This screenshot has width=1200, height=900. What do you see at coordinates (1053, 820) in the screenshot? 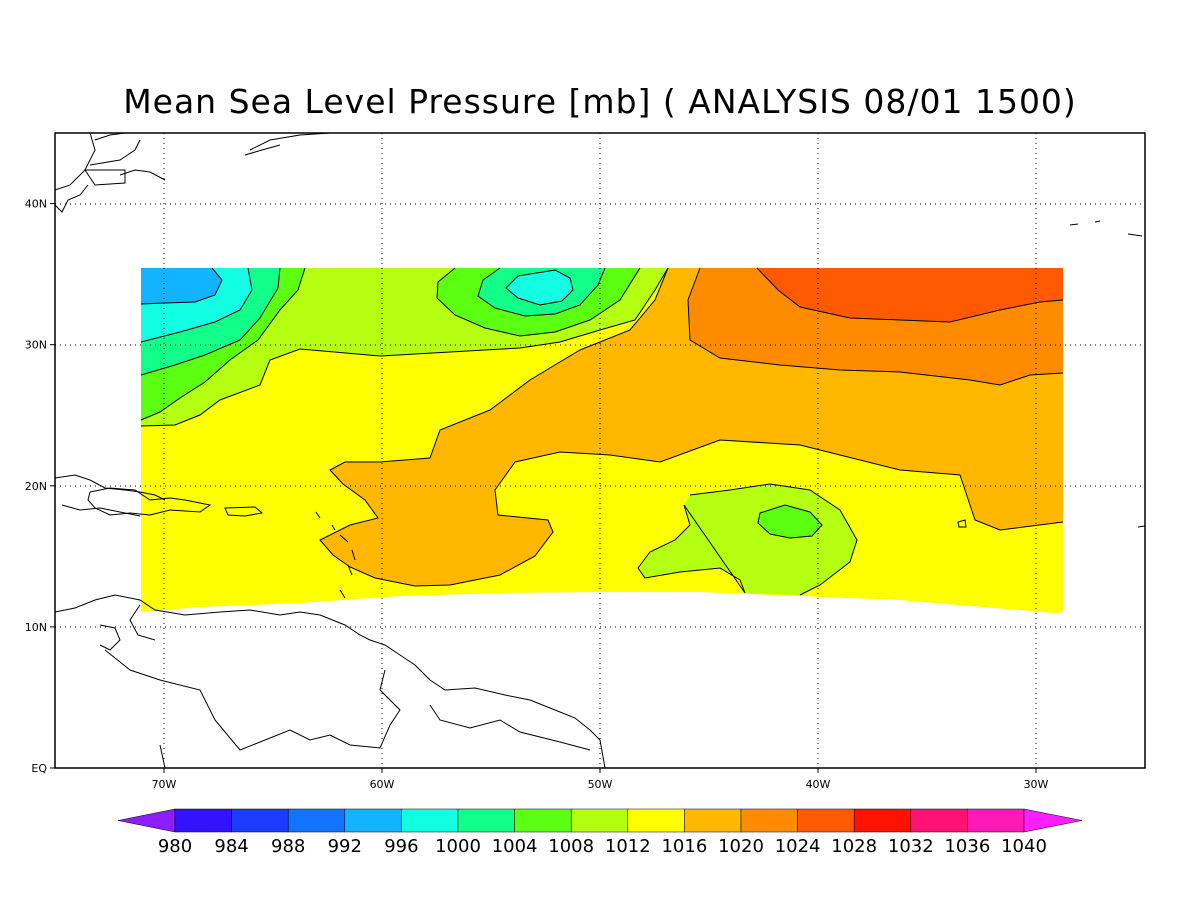
I see `colorbar-high-arrow` at bounding box center [1053, 820].